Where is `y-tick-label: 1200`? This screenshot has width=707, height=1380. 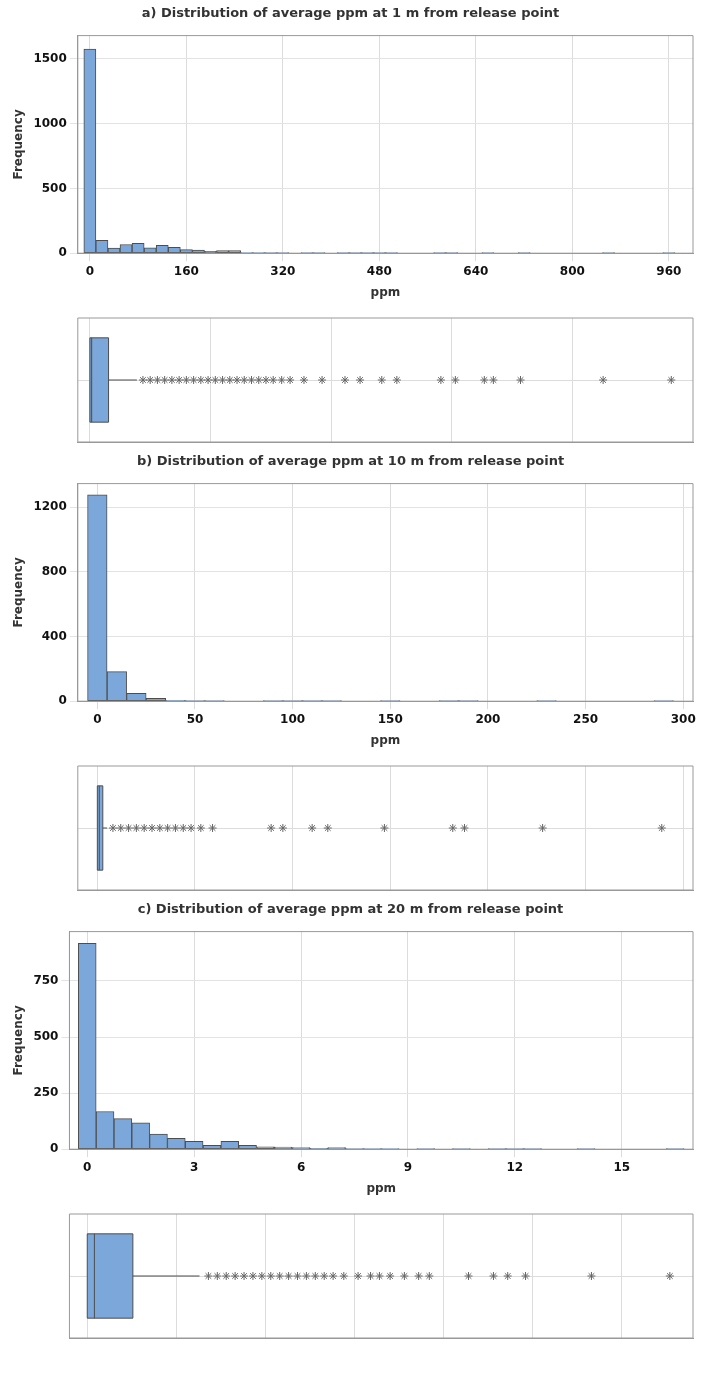 y-tick-label: 1200 is located at coordinates (50, 506).